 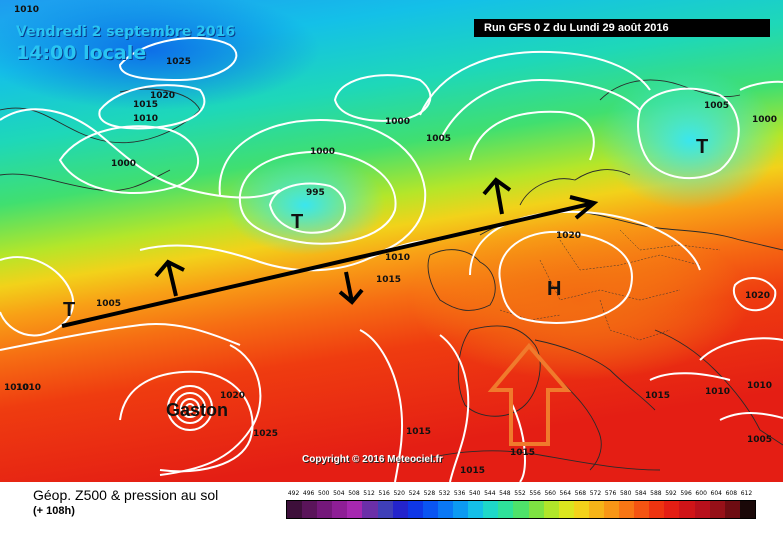 I want to click on scale-tick-label: 532, so click(x=444, y=493).